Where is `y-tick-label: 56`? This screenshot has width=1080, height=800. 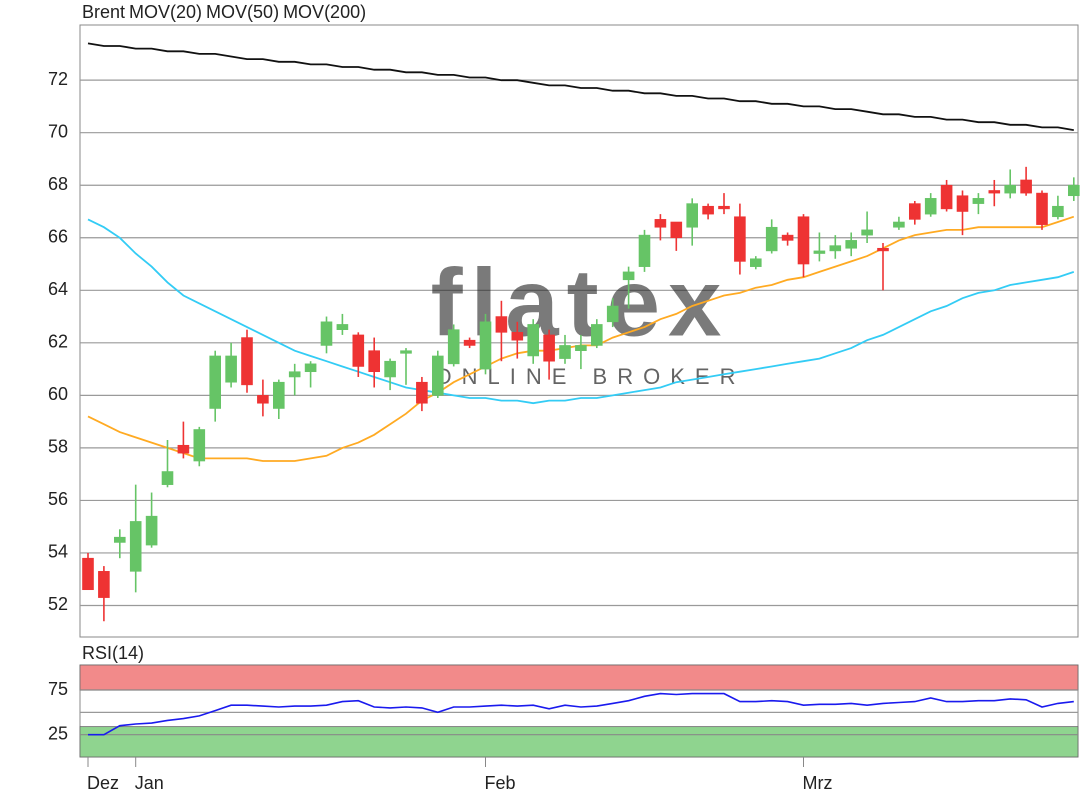
y-tick-label: 56 is located at coordinates (58, 499).